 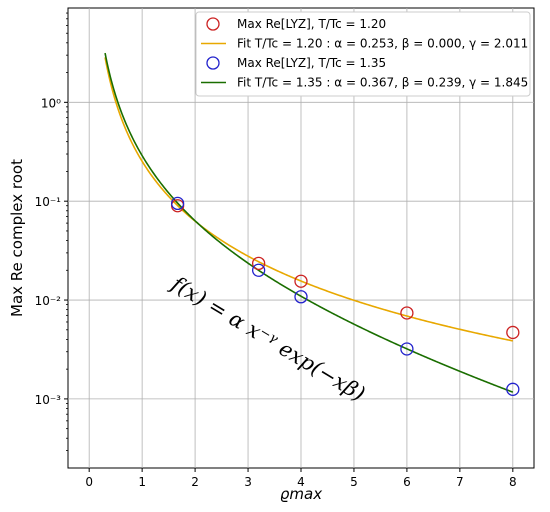 What do you see at coordinates (460, 482) in the screenshot?
I see `x-tick-label: 7` at bounding box center [460, 482].